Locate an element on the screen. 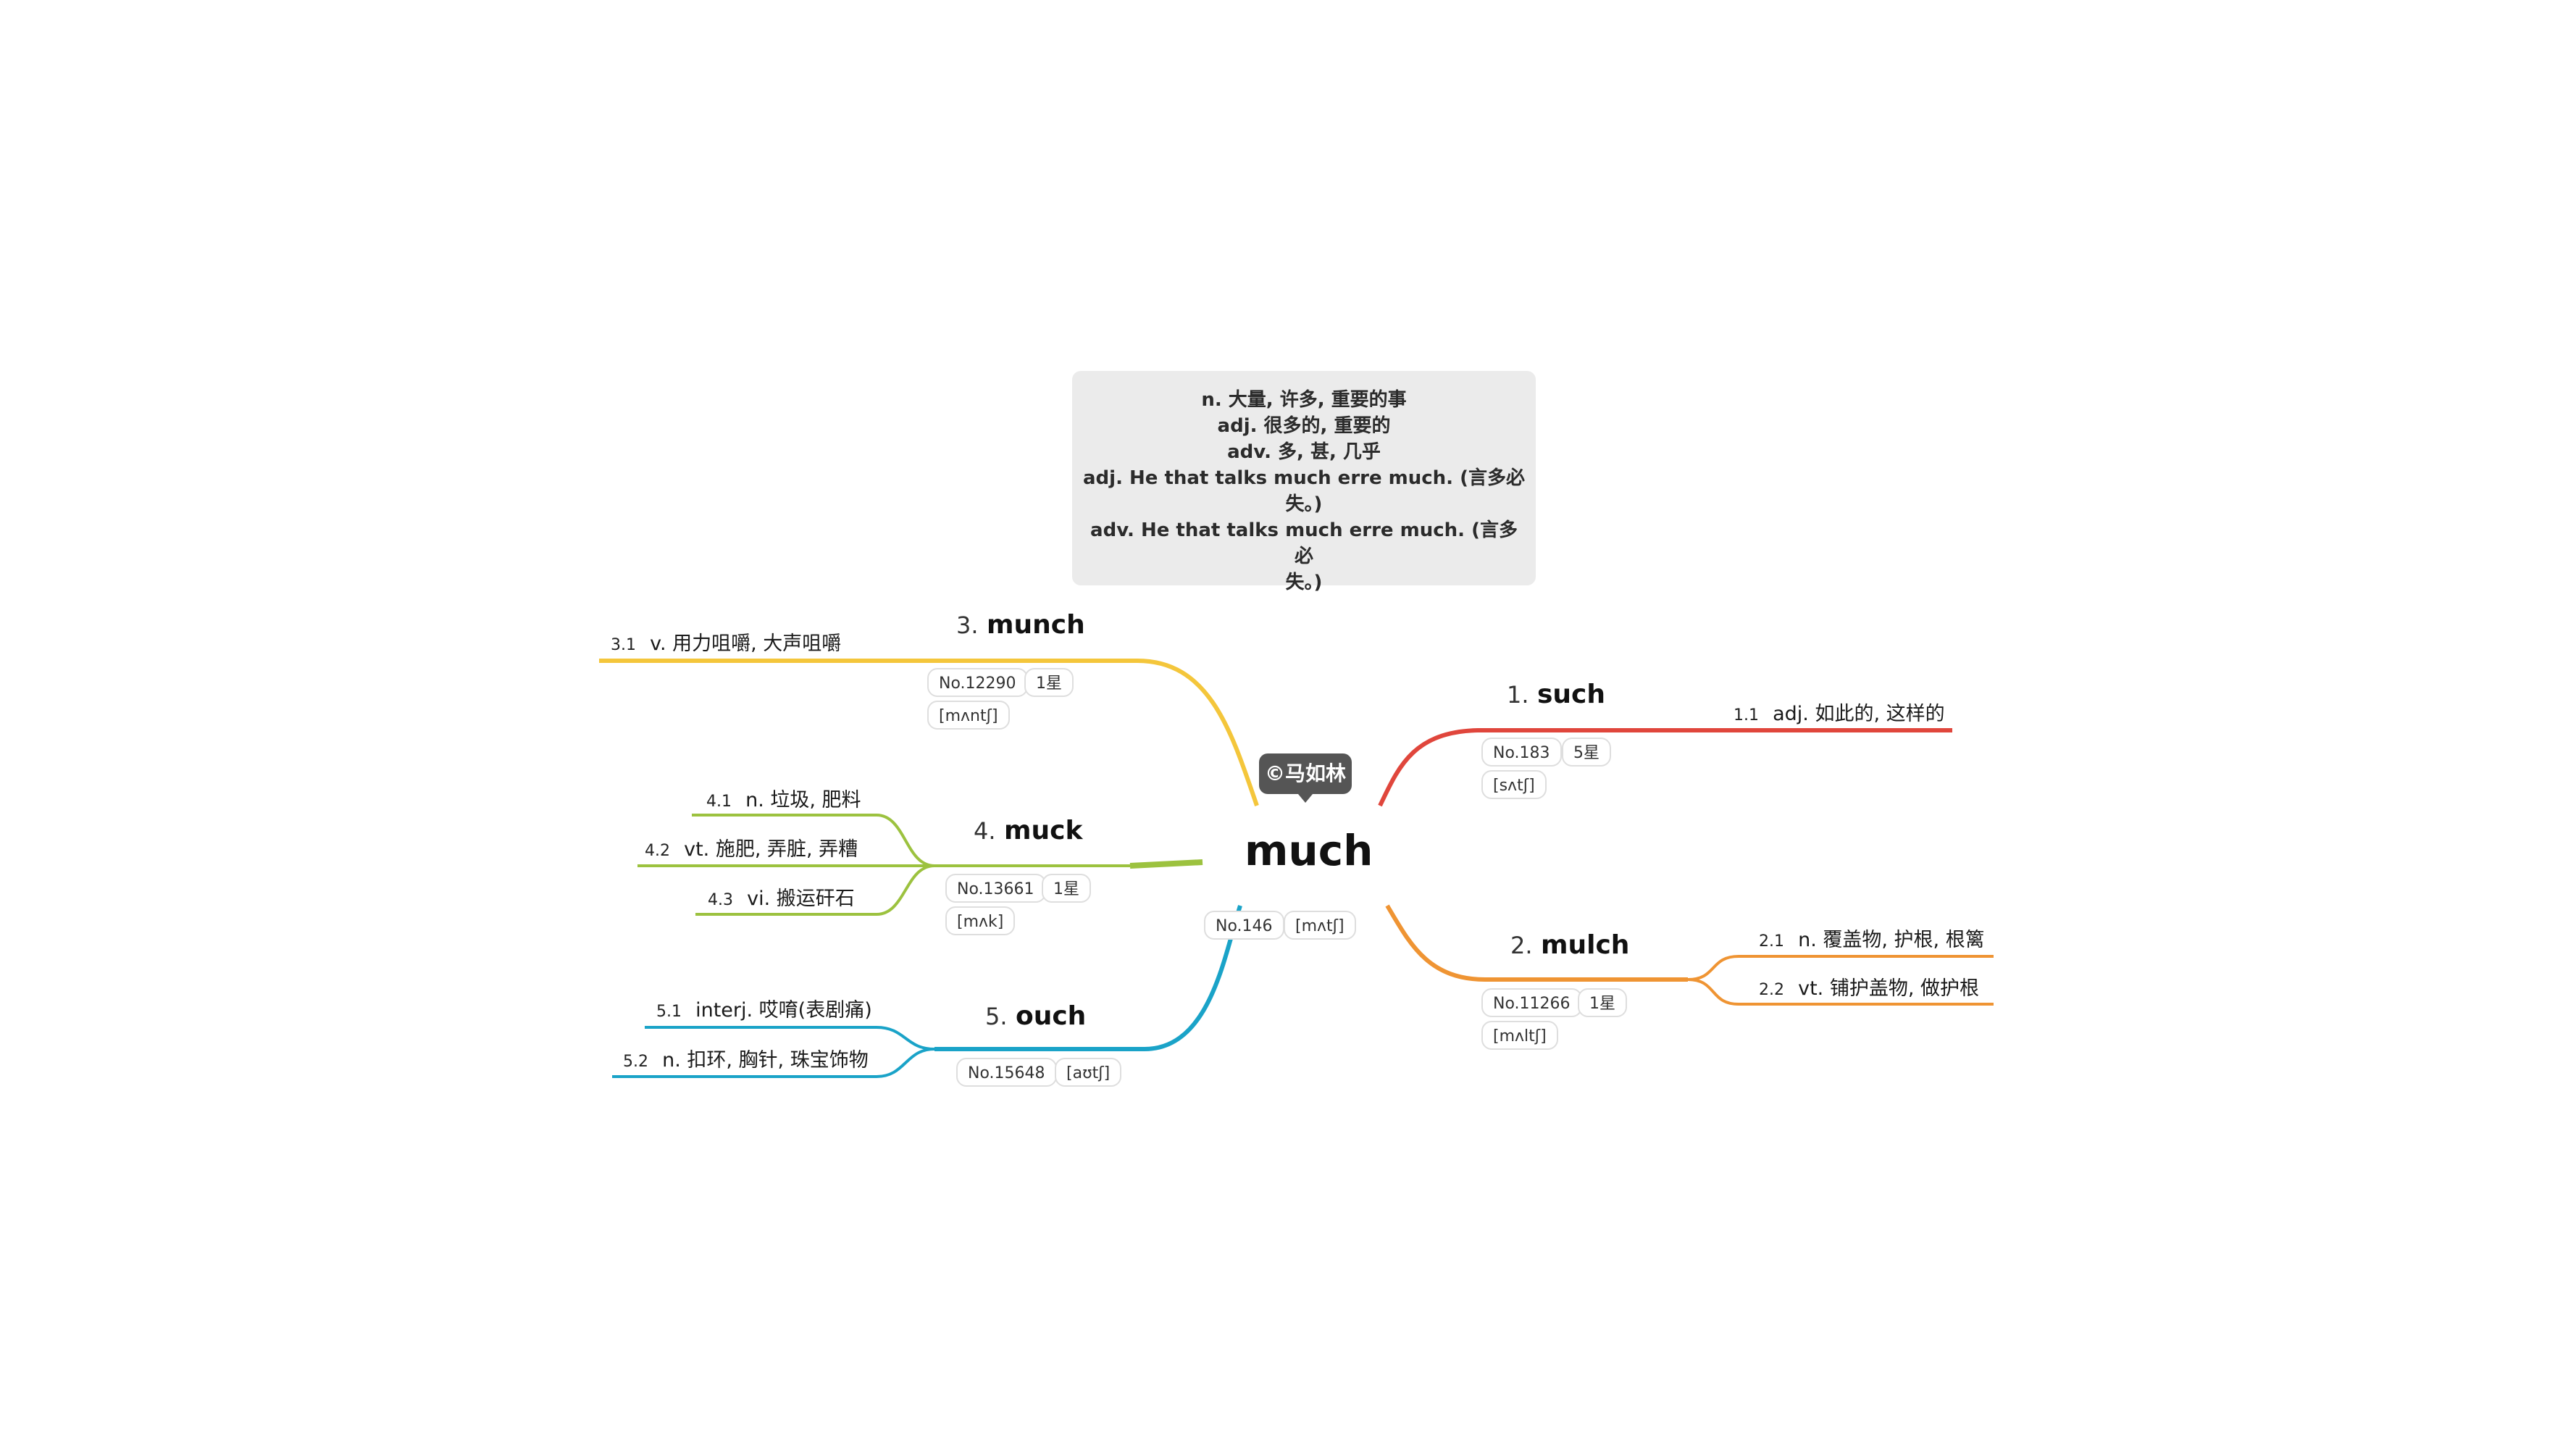  branch-ouch: 5. ouch is located at coordinates (1035, 1016).